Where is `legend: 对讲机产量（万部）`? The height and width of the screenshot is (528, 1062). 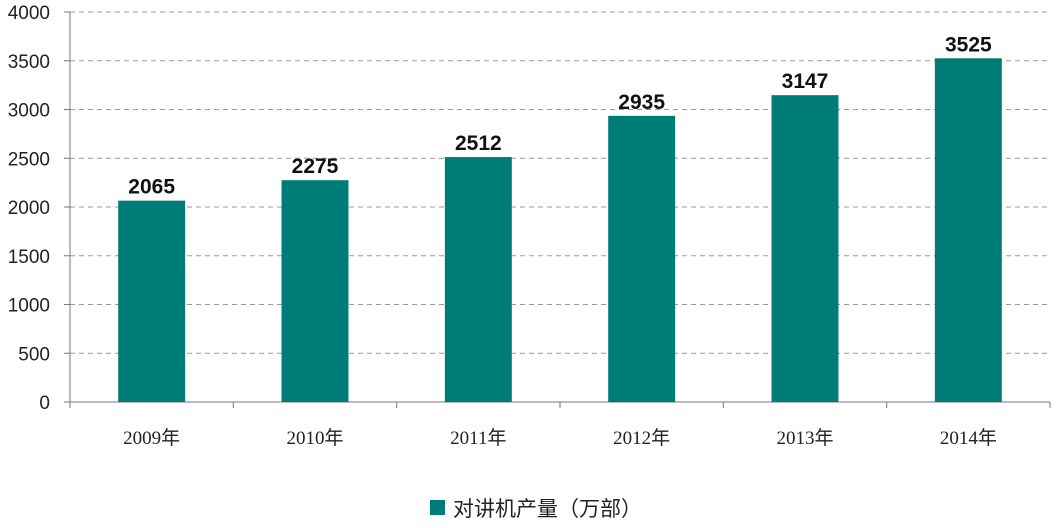
legend: 对讲机产量（万部） is located at coordinates (536, 509).